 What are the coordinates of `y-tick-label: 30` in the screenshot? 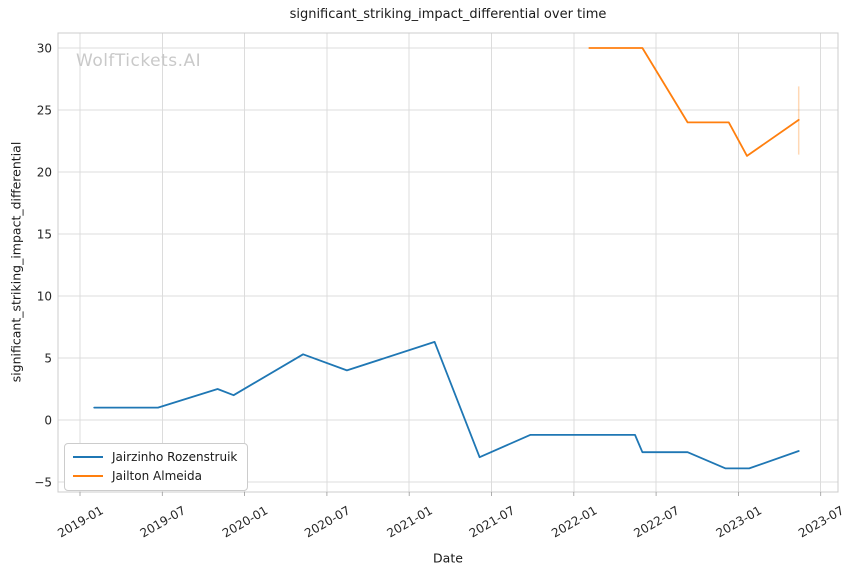 It's located at (44, 49).